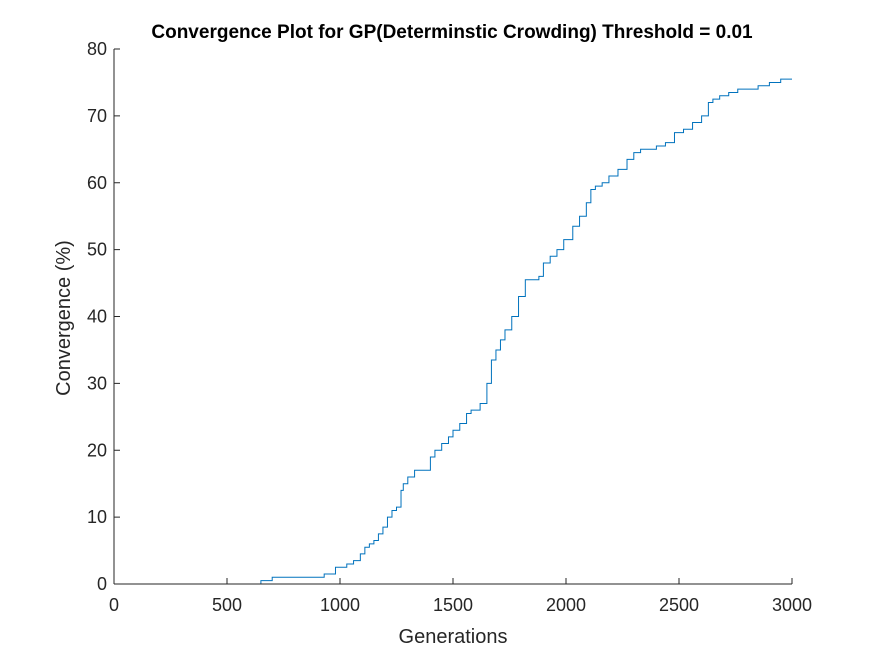 This screenshot has height=656, width=875. I want to click on x-tick-label: 500, so click(227, 605).